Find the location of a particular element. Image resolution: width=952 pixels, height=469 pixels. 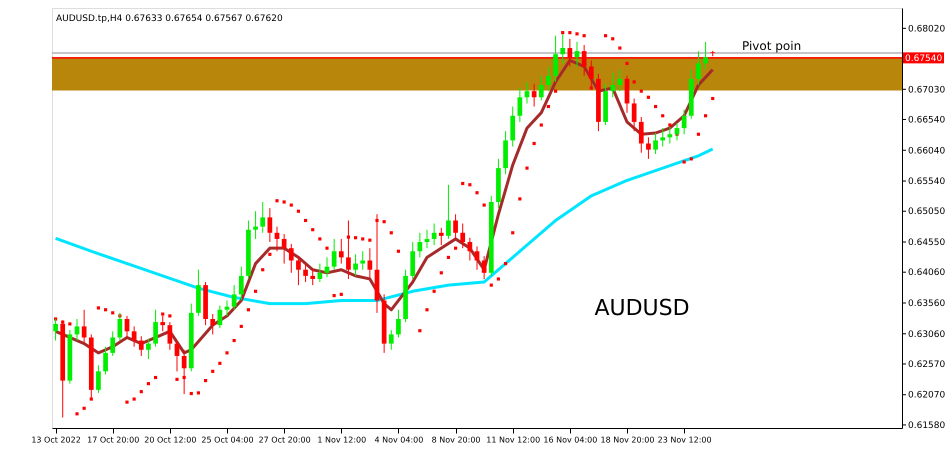

annotation: AUDUSD is located at coordinates (642, 308).